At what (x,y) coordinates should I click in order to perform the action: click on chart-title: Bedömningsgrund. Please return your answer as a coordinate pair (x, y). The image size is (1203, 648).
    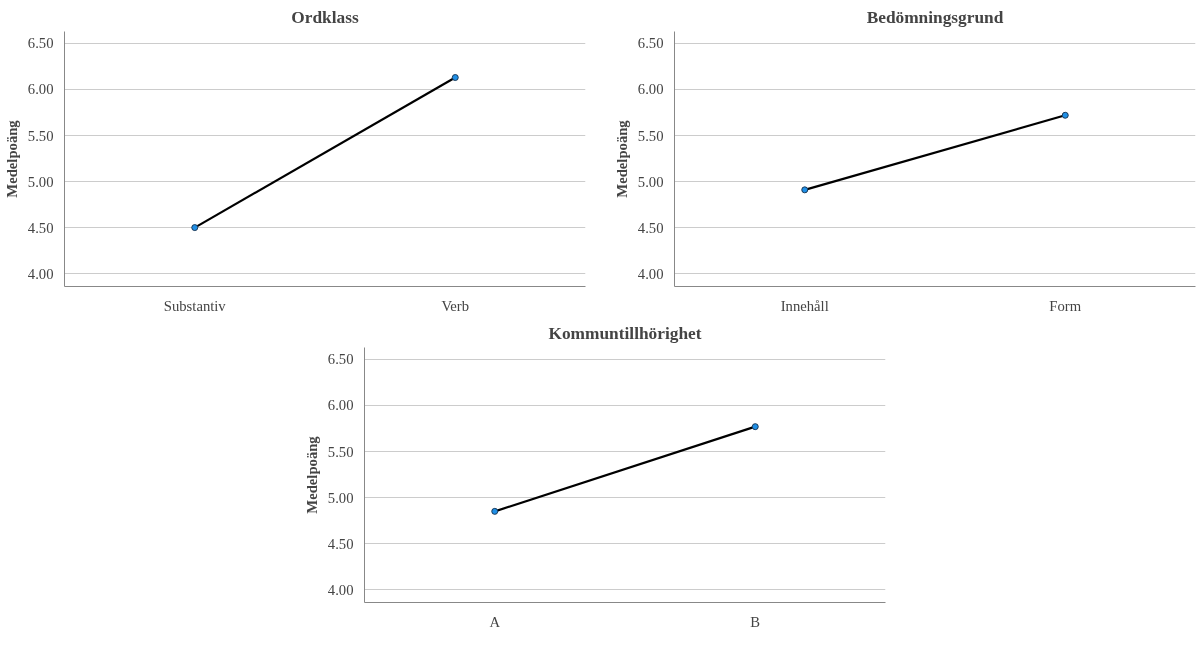
    Looking at the image, I should click on (935, 17).